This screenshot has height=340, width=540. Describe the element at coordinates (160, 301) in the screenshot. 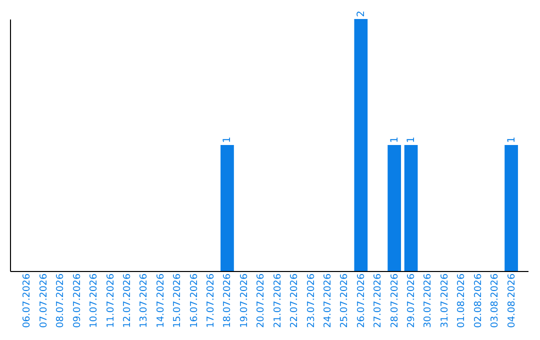

I see `x-tick-label: 14.07.2026` at that location.